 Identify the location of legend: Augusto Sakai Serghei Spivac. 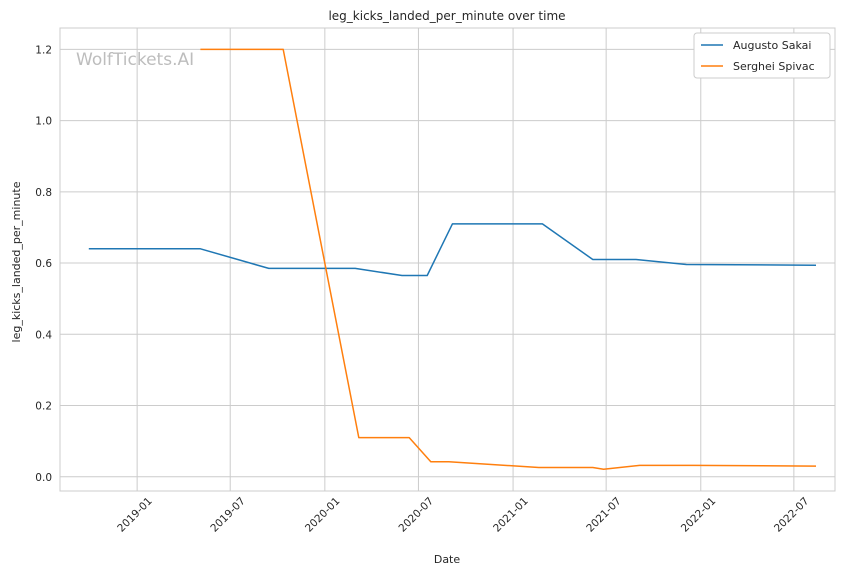
(762, 55).